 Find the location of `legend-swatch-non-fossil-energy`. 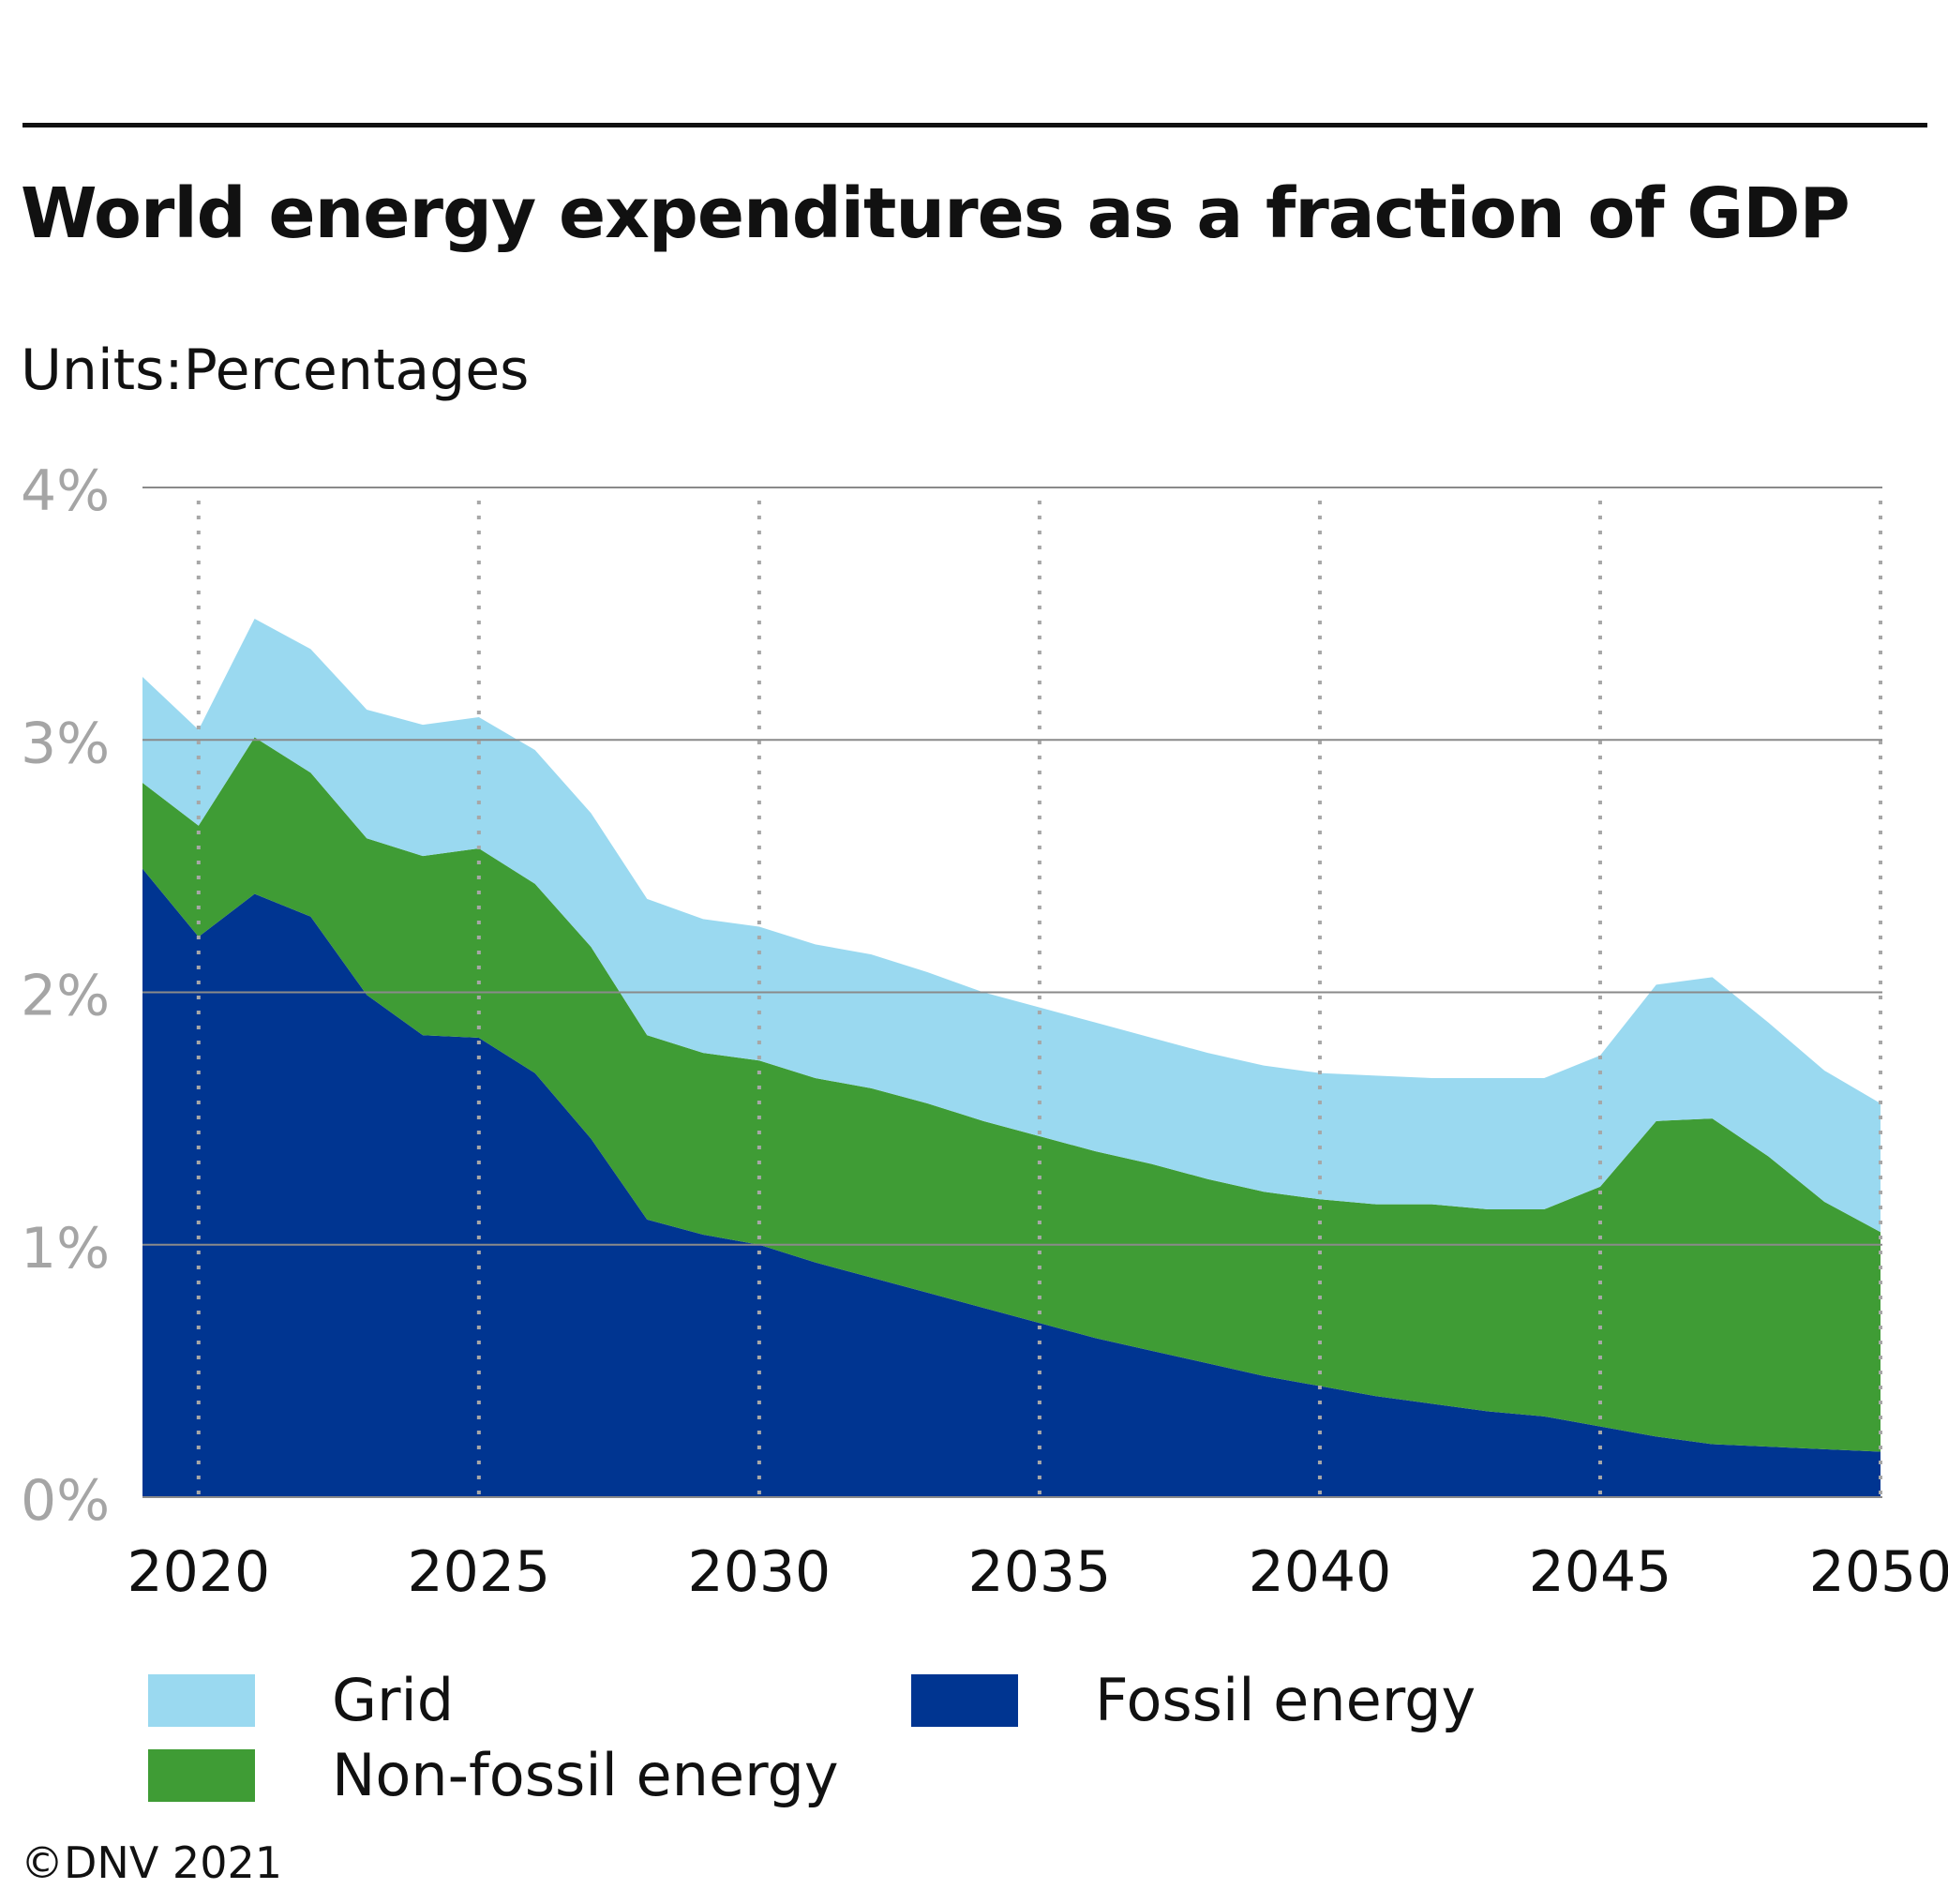

legend-swatch-non-fossil-energy is located at coordinates (201, 1775).